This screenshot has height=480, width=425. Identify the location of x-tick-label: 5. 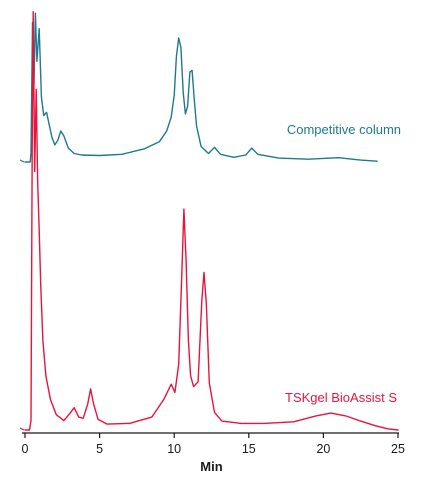
(99, 449).